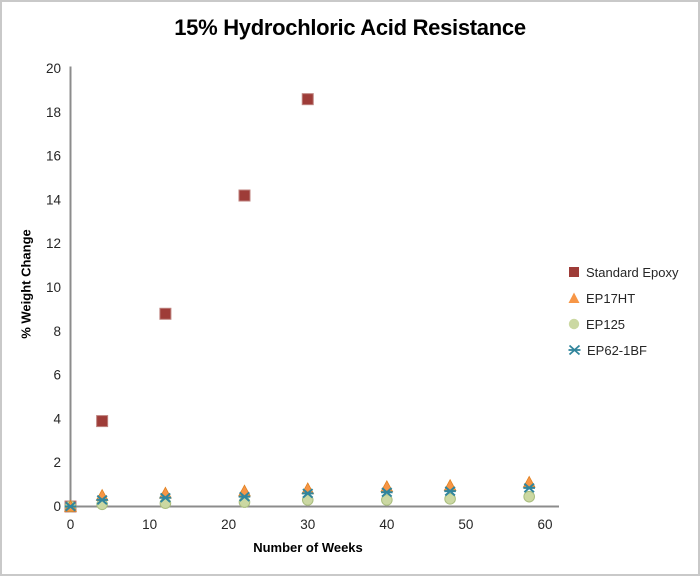  I want to click on x-tick-label: 50, so click(465, 524).